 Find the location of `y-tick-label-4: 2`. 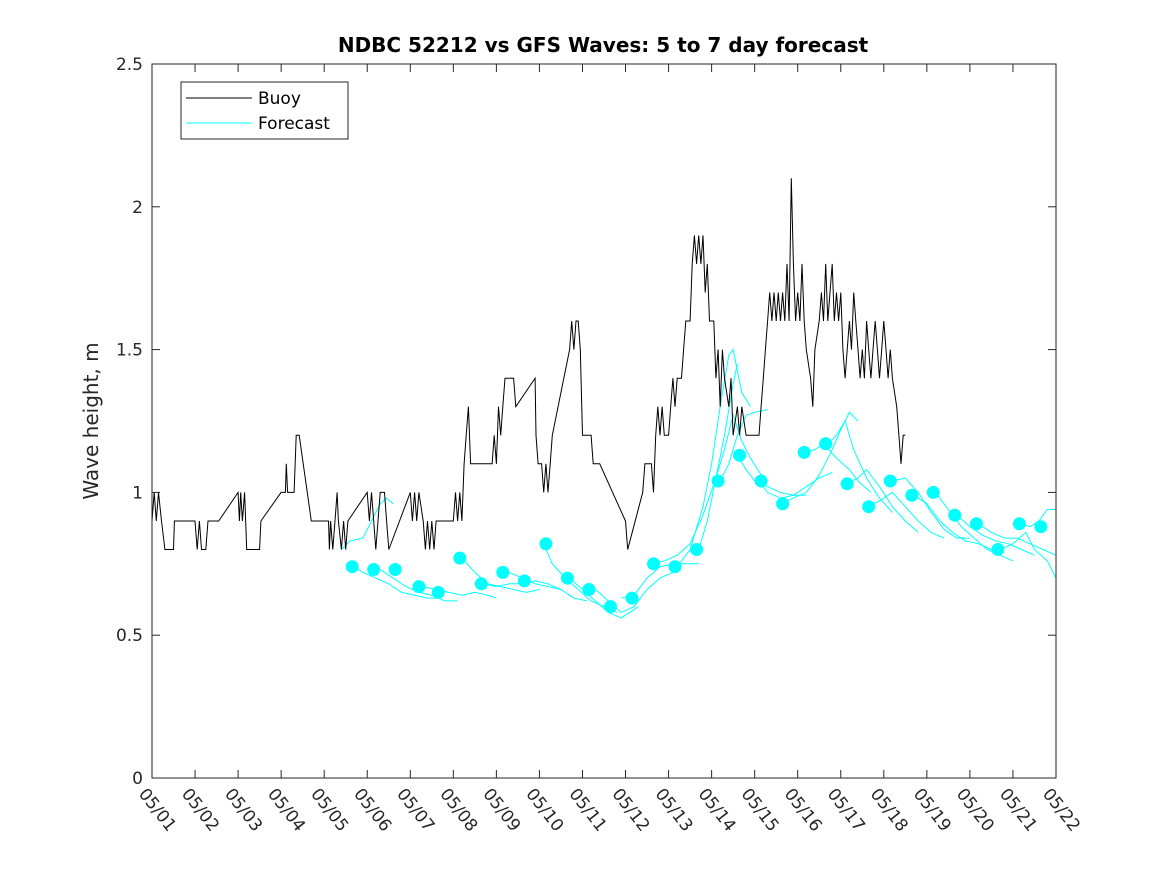

y-tick-label-4: 2 is located at coordinates (137, 208).